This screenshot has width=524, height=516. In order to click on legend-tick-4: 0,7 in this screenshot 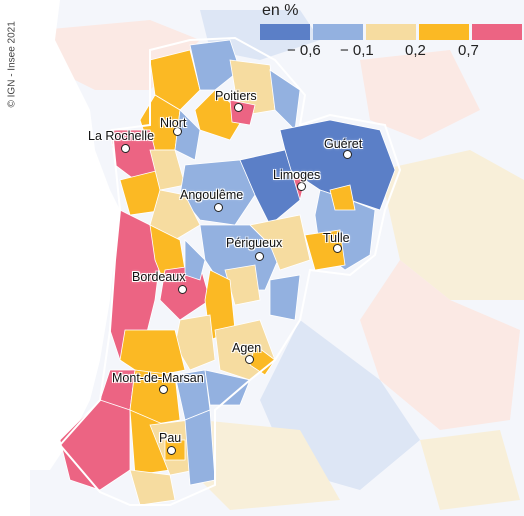, I will do `click(468, 50)`.